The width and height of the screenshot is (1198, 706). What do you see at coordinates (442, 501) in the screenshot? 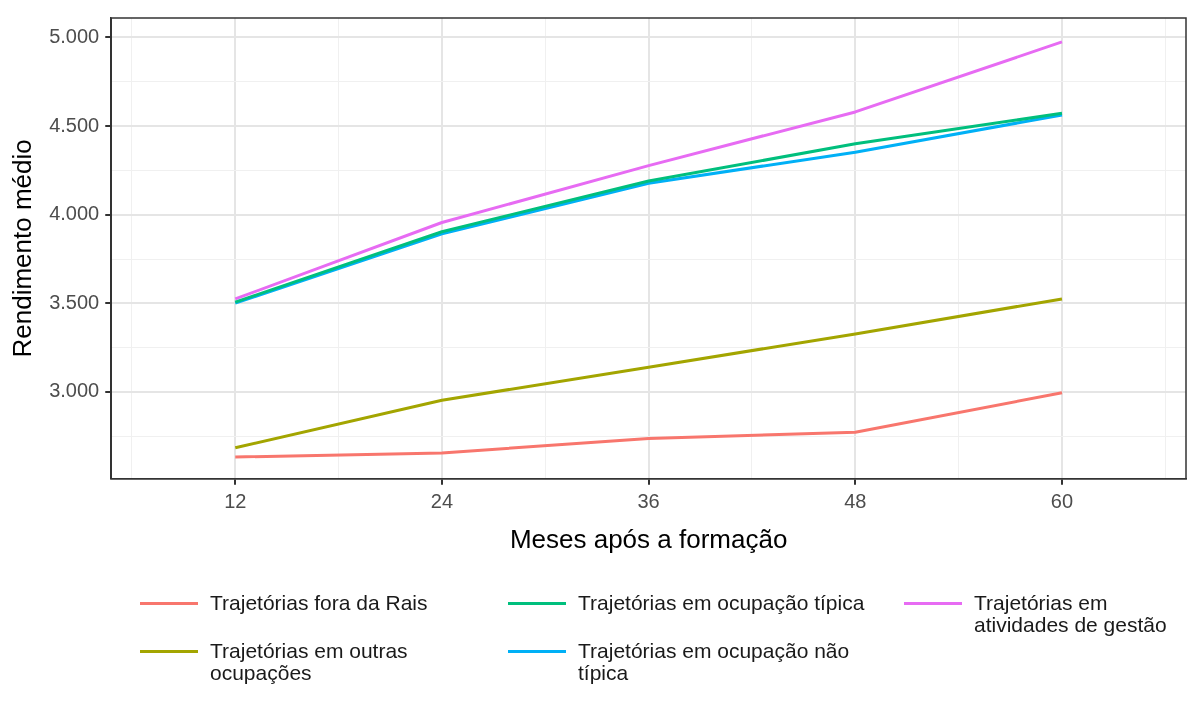
I see `x-tick-label: 24` at bounding box center [442, 501].